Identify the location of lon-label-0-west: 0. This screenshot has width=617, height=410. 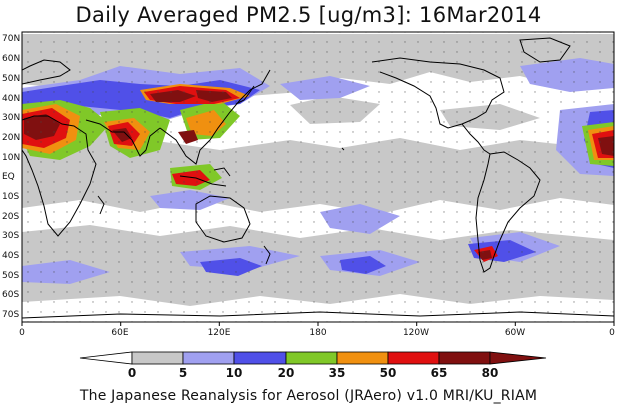
(22, 333).